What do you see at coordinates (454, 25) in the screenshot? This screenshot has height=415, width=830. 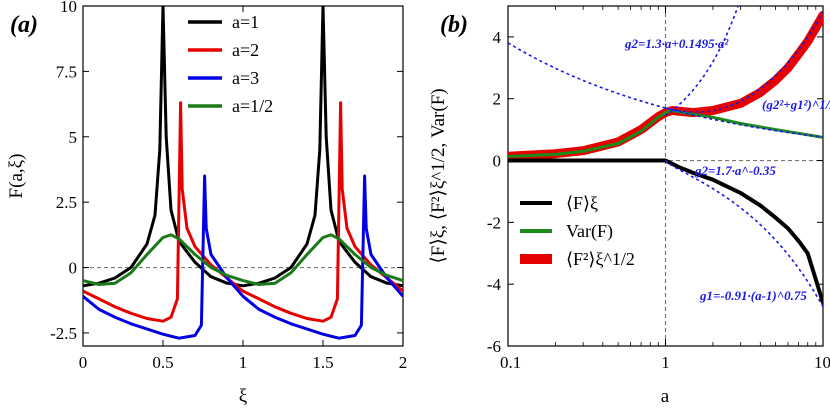 I see `panel-b-label: (b)` at bounding box center [454, 25].